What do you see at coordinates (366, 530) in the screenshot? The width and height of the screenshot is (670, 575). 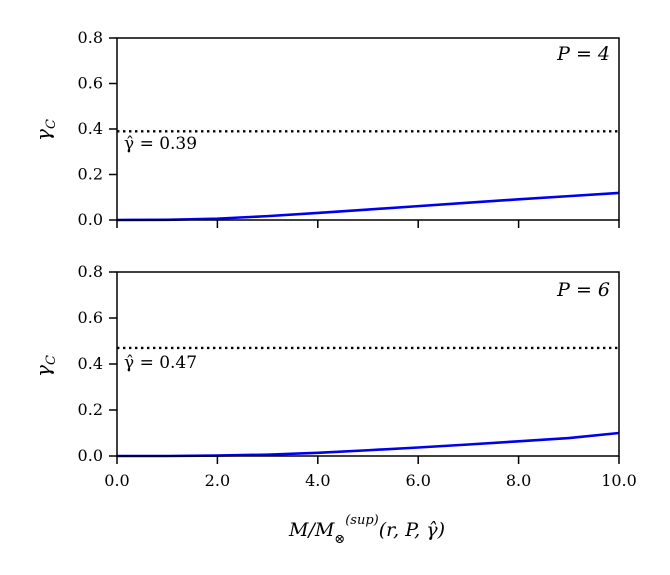 I see `x-axis-label: M/M⊗(sup)(r, P, γ̂)` at bounding box center [366, 530].